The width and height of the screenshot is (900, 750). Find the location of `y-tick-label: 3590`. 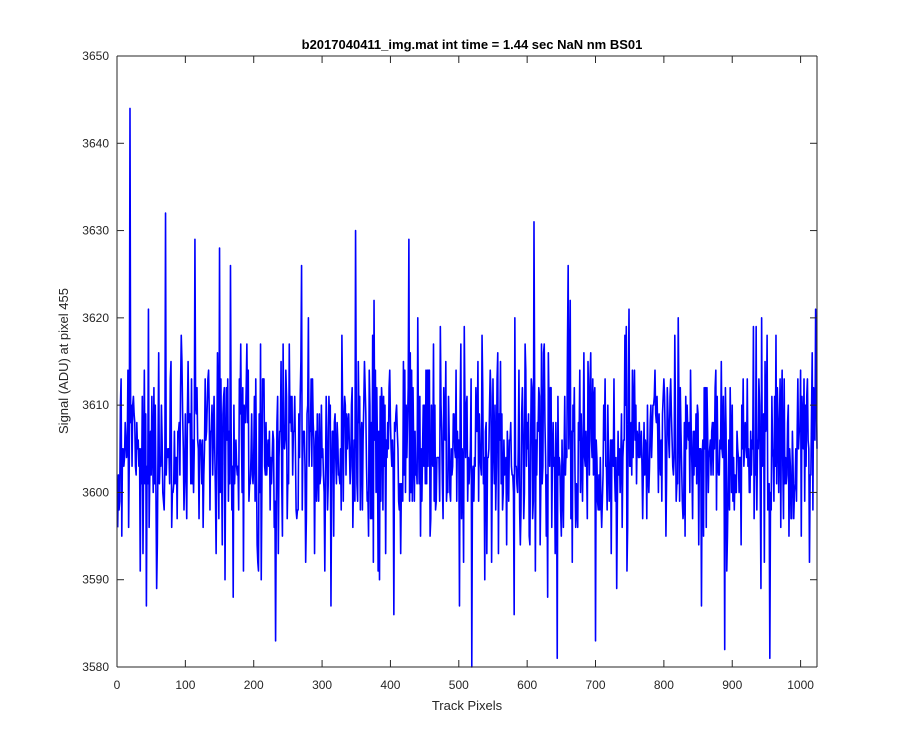

y-tick-label: 3590 is located at coordinates (95, 580).